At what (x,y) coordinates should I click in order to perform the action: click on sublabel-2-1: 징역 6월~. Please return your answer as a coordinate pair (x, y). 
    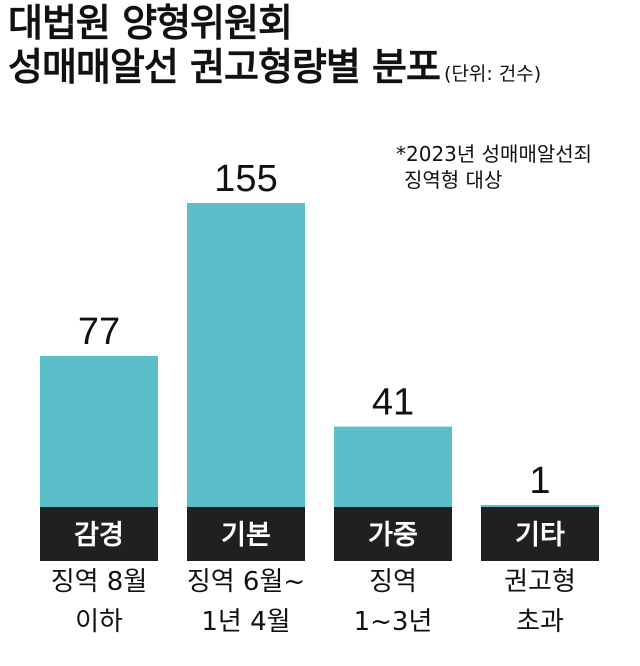
    Looking at the image, I should click on (246, 582).